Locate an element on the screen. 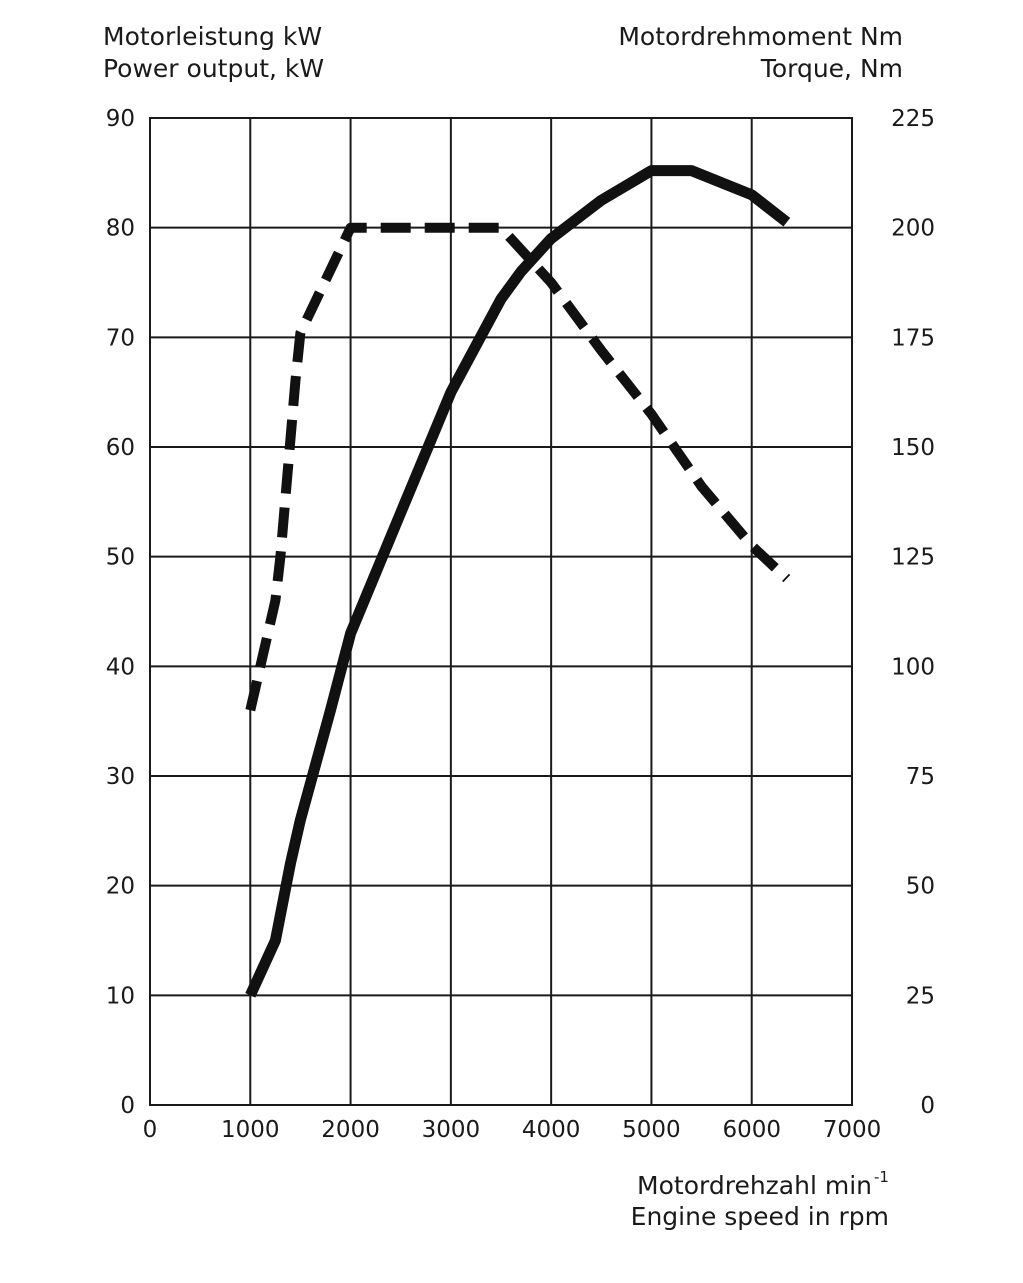  left-tick-label: 0 is located at coordinates (127, 1106).